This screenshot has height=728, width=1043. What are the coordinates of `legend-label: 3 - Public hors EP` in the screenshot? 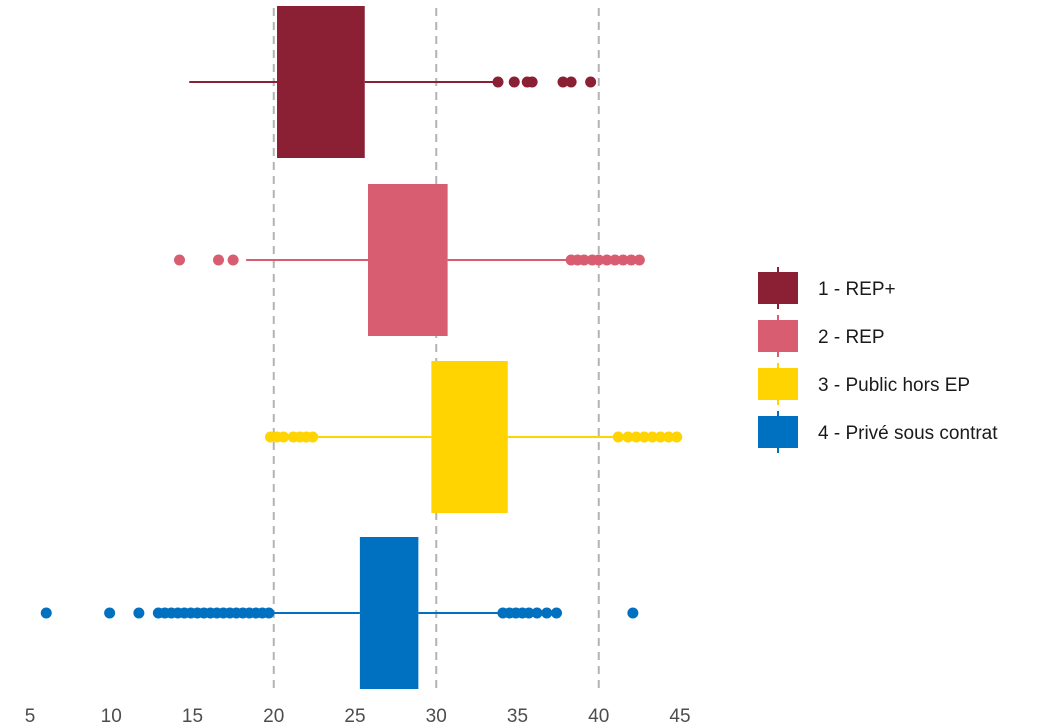 It's located at (894, 385).